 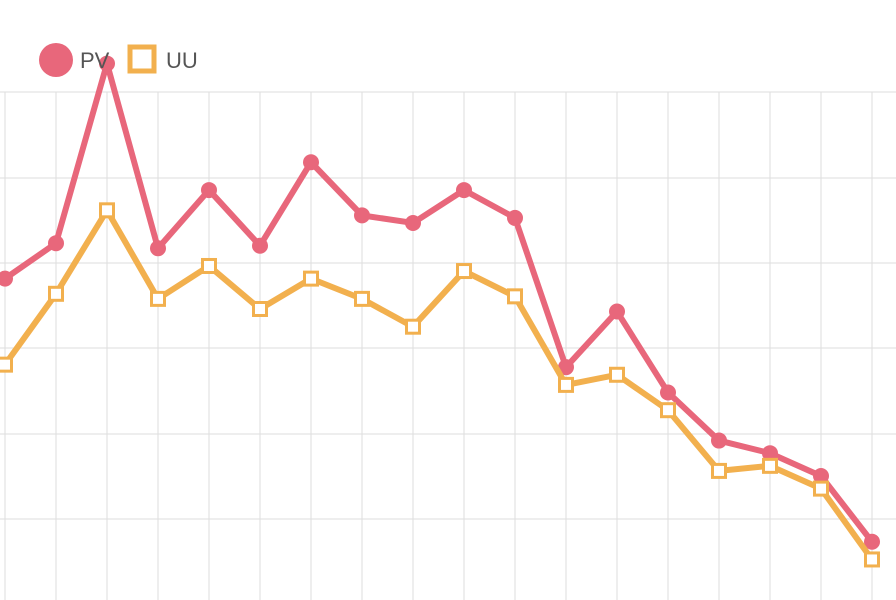 What do you see at coordinates (56, 60) in the screenshot?
I see `legend-marker-pv` at bounding box center [56, 60].